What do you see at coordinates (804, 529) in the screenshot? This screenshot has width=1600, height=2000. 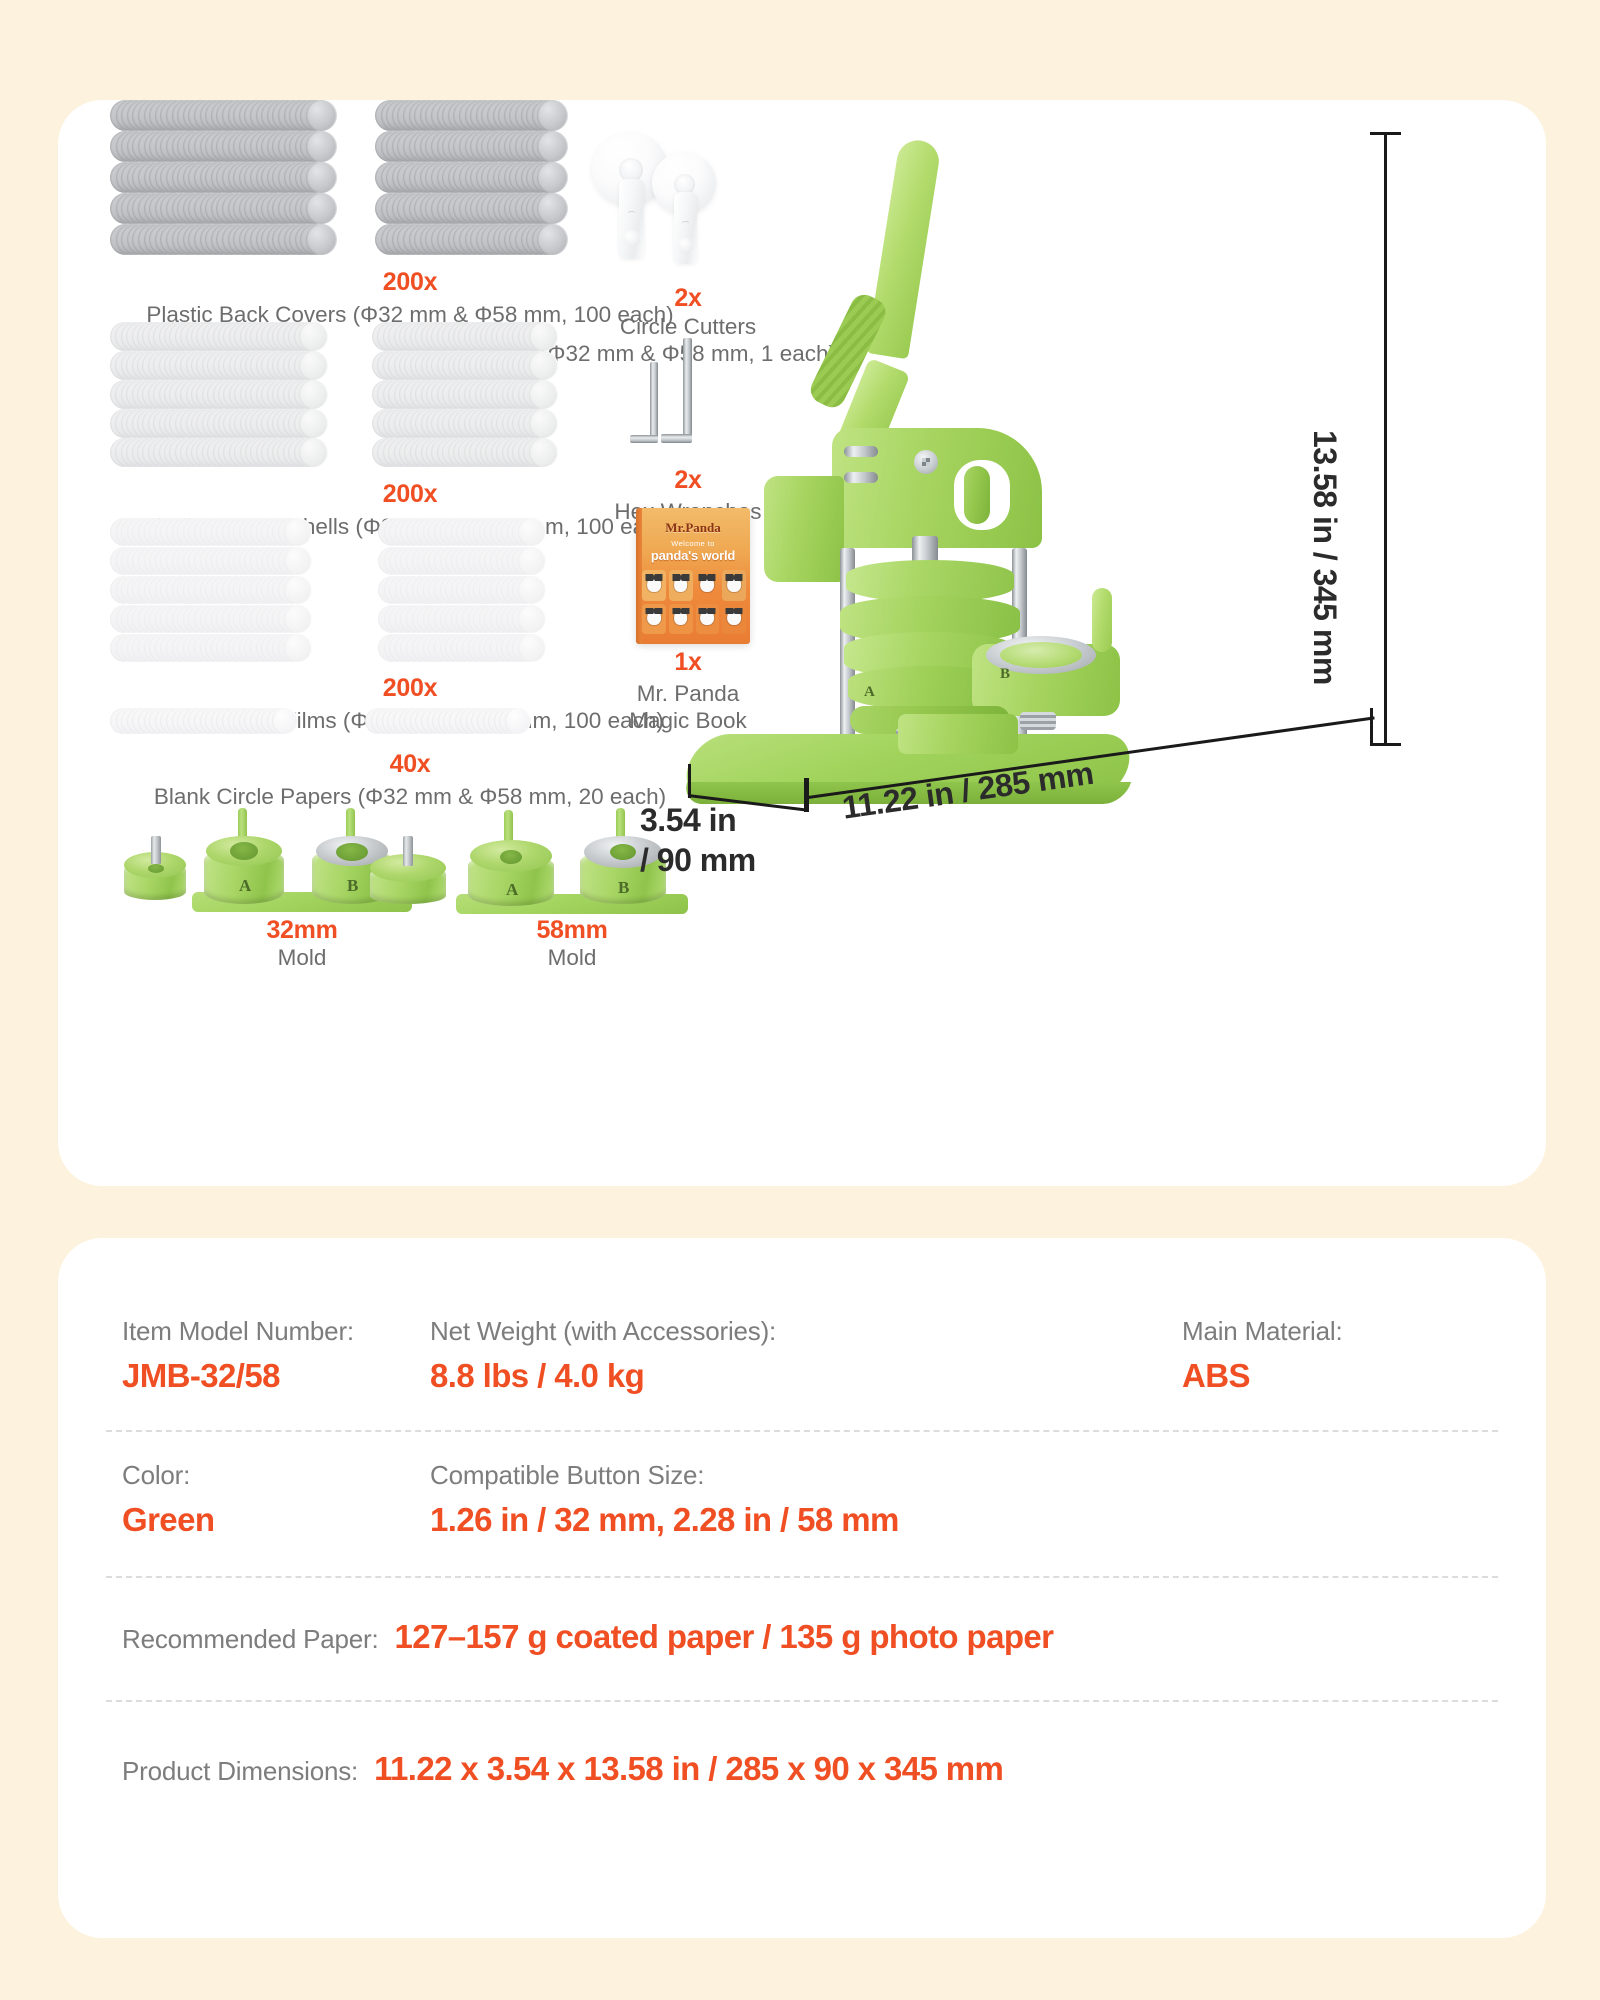 I see `press-left-wing` at bounding box center [804, 529].